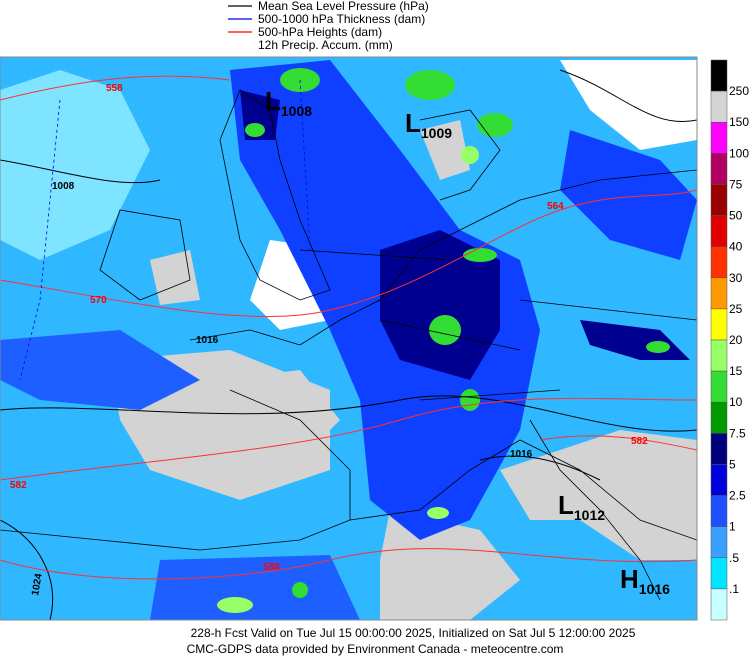 This screenshot has width=750, height=656. Describe the element at coordinates (736, 402) in the screenshot. I see `colorbar-label: 10` at that location.